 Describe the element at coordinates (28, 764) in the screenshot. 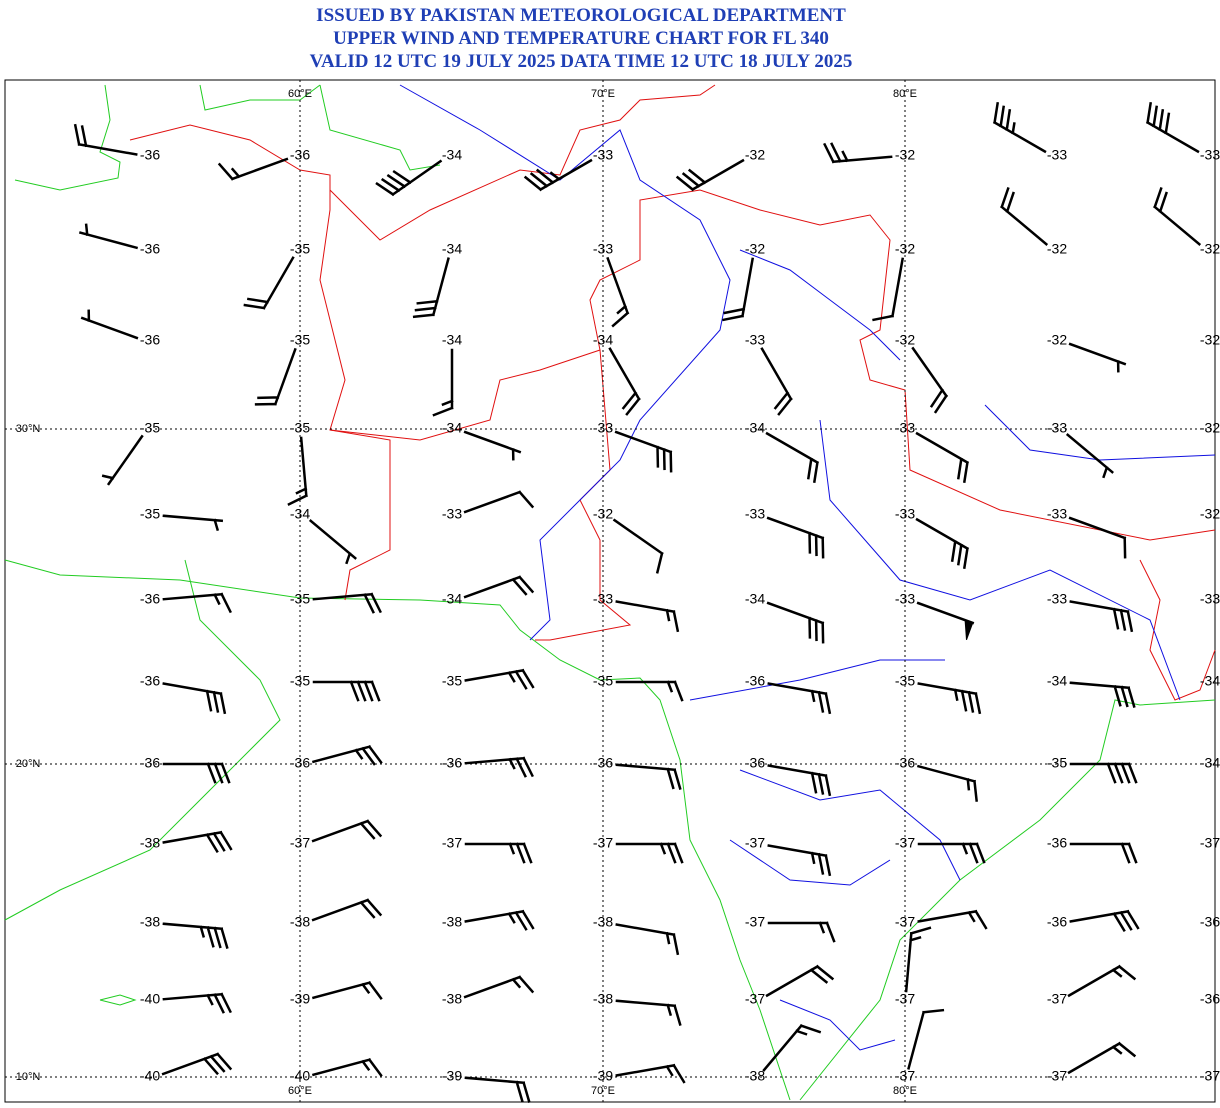

I see `lat-label: 20°N` at that location.